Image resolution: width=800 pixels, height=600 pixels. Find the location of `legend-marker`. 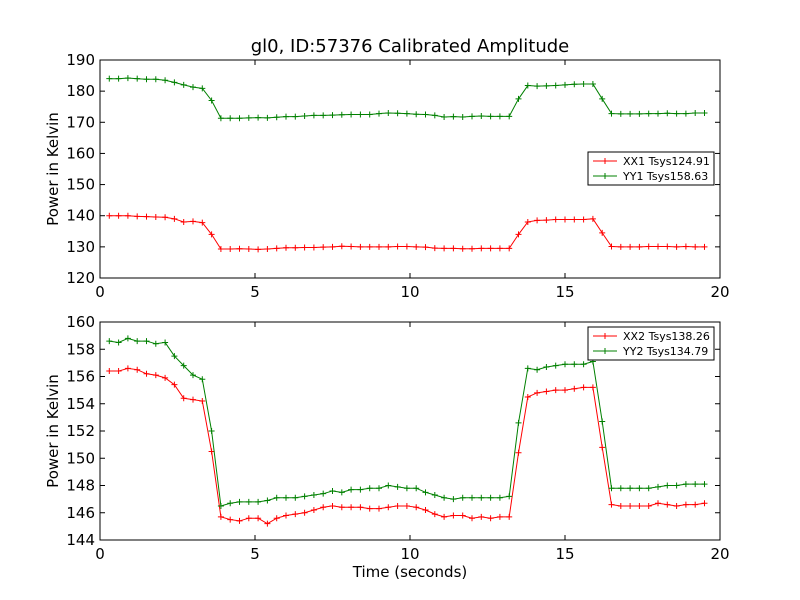

legend-marker is located at coordinates (605, 336).